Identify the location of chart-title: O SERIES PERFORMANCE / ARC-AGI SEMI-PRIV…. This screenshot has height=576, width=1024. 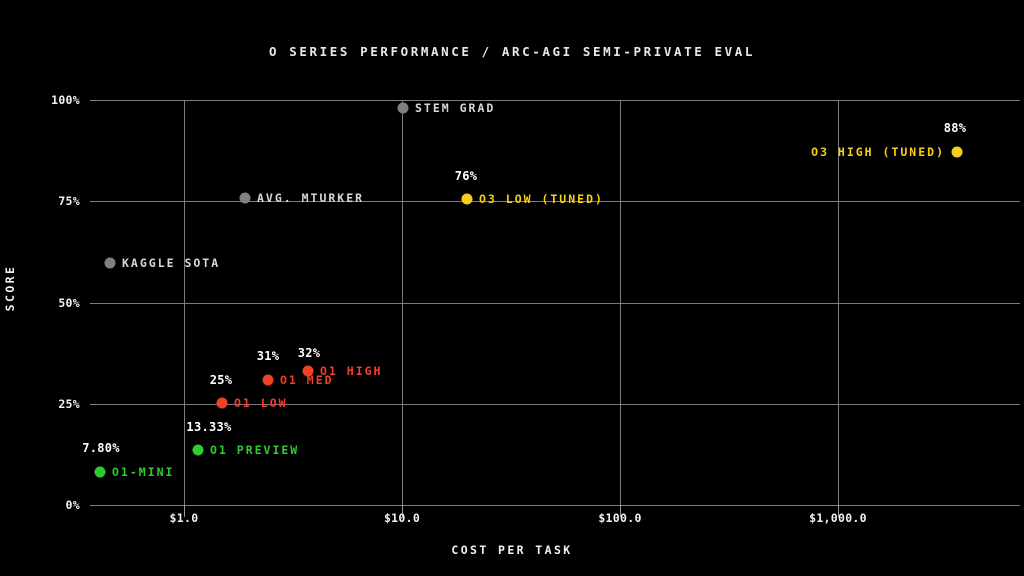
(512, 51).